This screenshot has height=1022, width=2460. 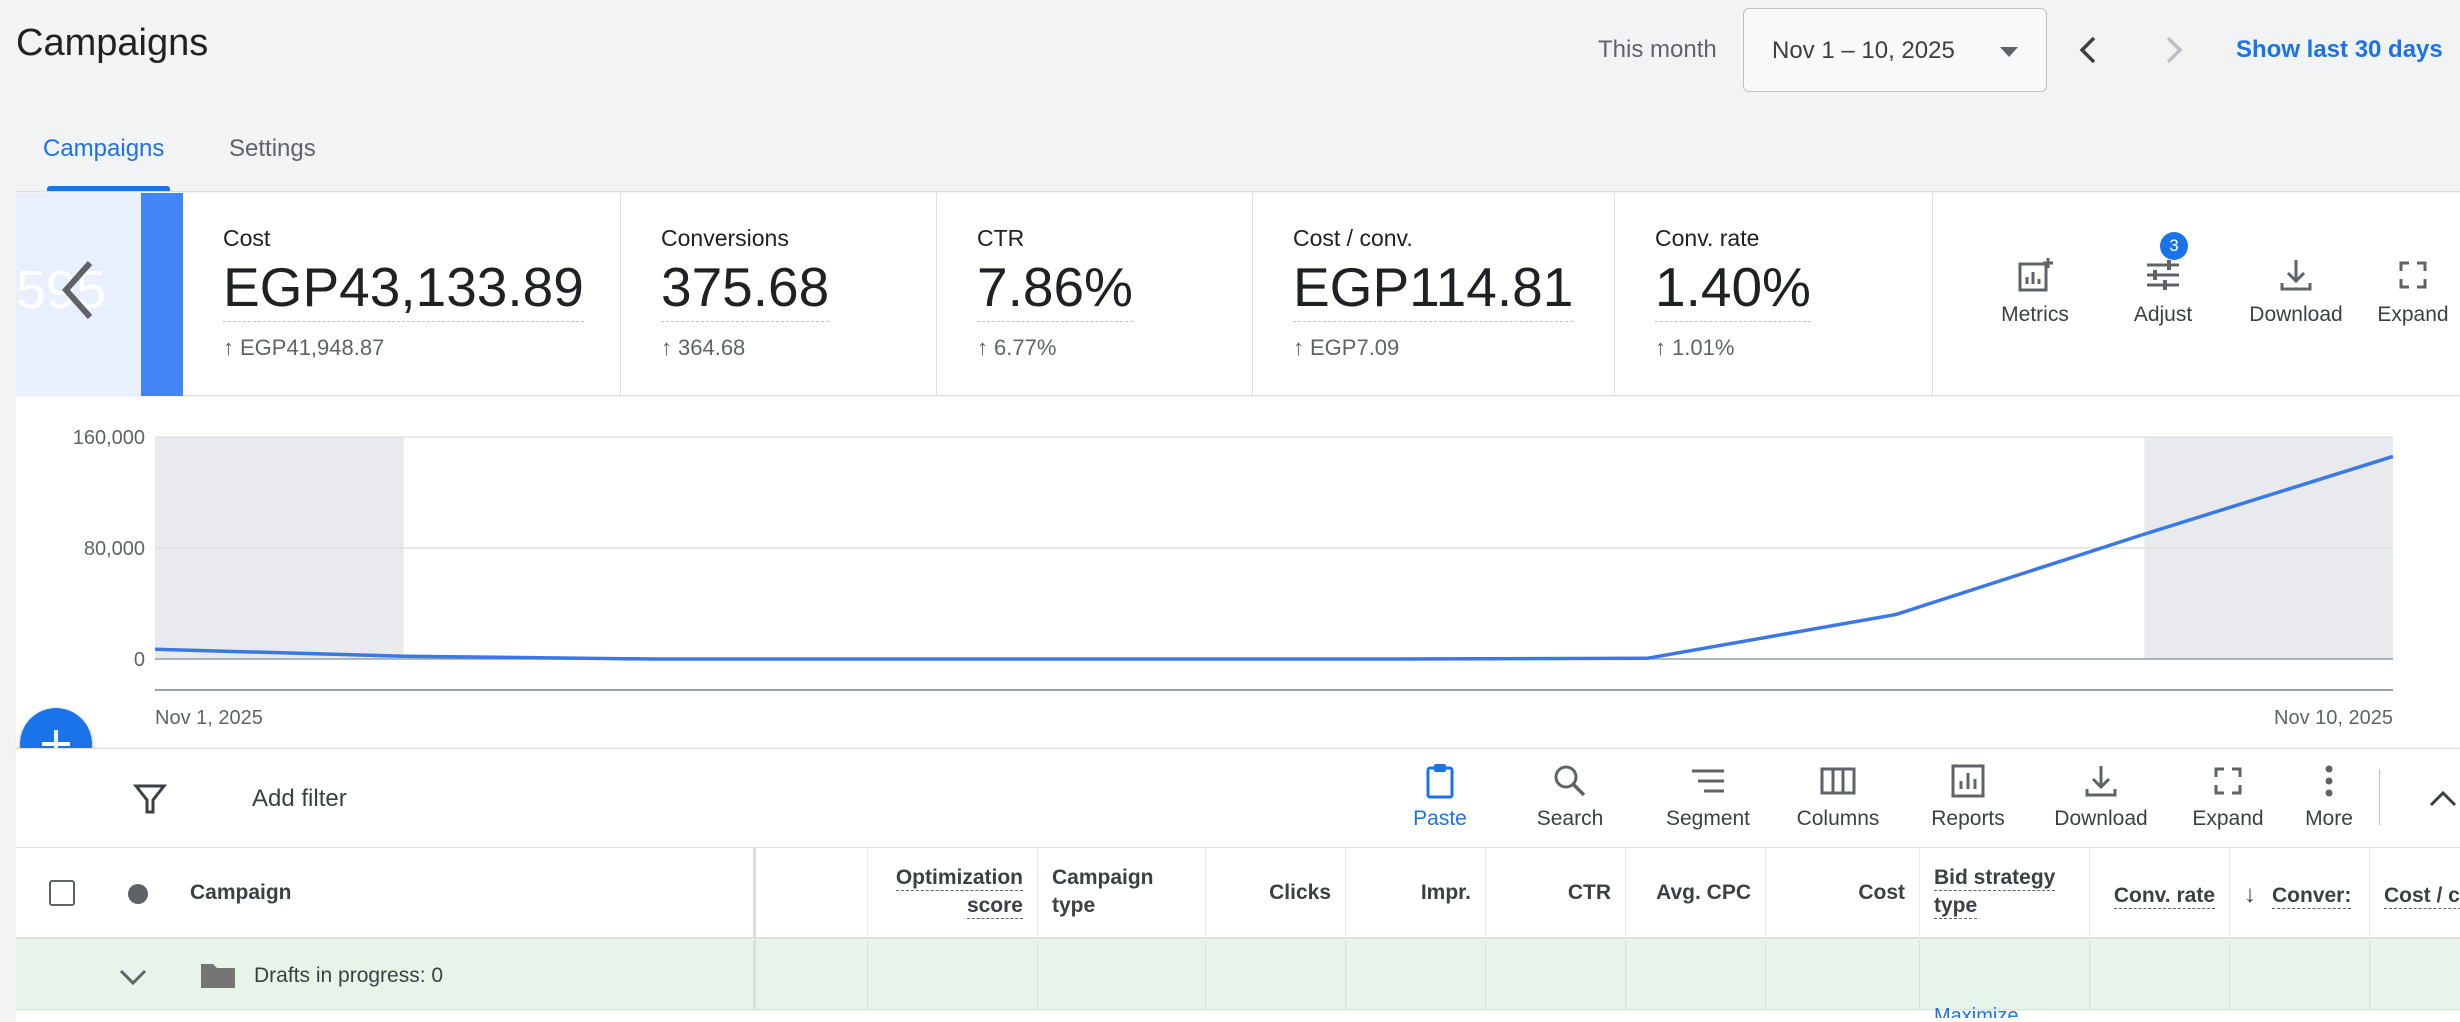 I want to click on chevron-left-icon, so click(x=78, y=290).